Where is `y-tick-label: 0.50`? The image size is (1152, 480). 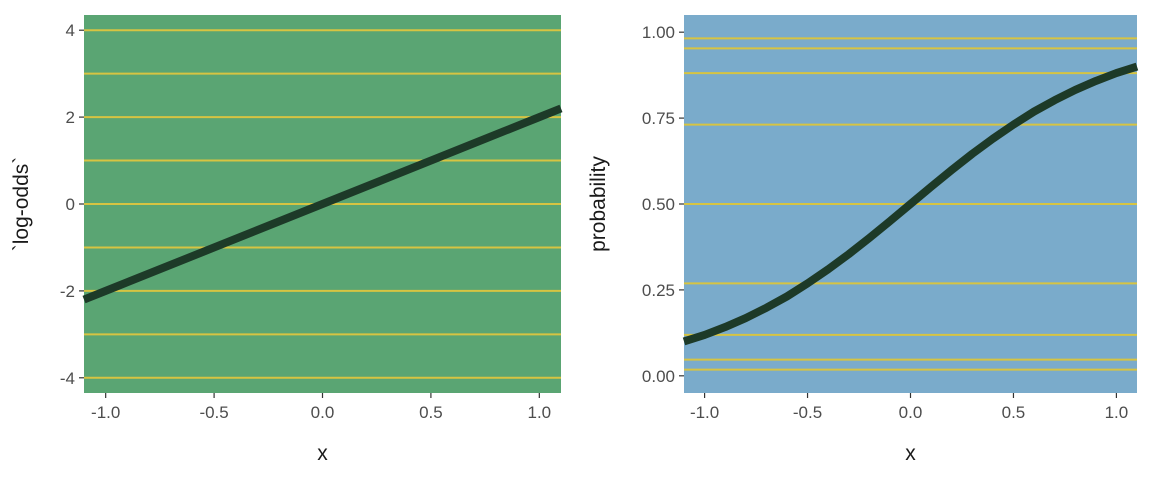 y-tick-label: 0.50 is located at coordinates (658, 204).